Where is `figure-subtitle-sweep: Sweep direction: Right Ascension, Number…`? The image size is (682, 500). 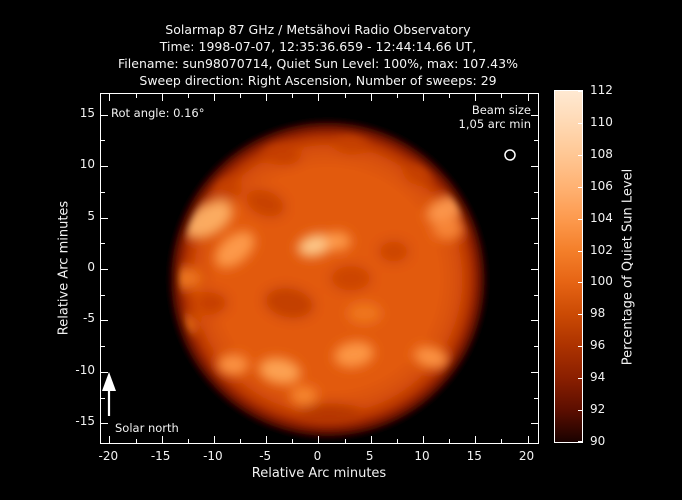 figure-subtitle-sweep: Sweep direction: Right Ascension, Number… is located at coordinates (318, 80).